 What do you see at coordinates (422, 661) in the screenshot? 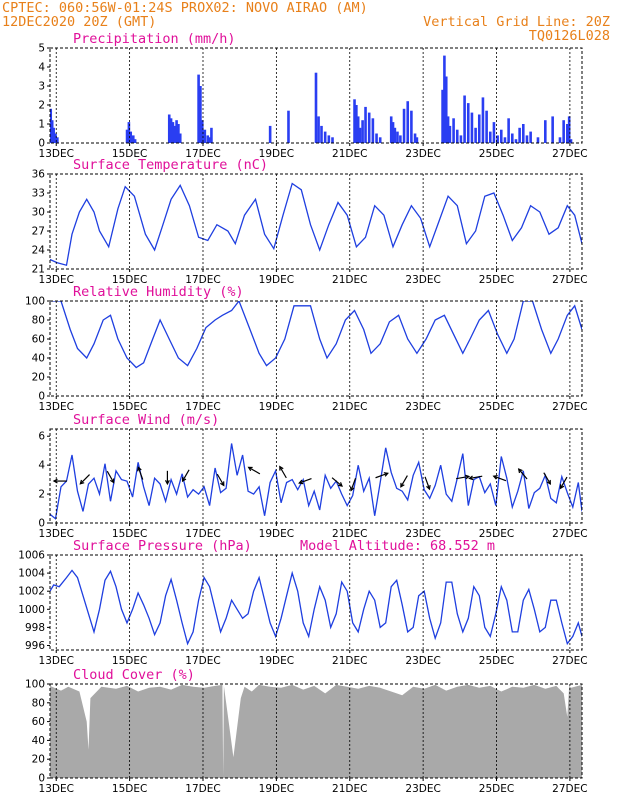
I see `pressure-x-tick-label: 23DEC` at bounding box center [422, 661].